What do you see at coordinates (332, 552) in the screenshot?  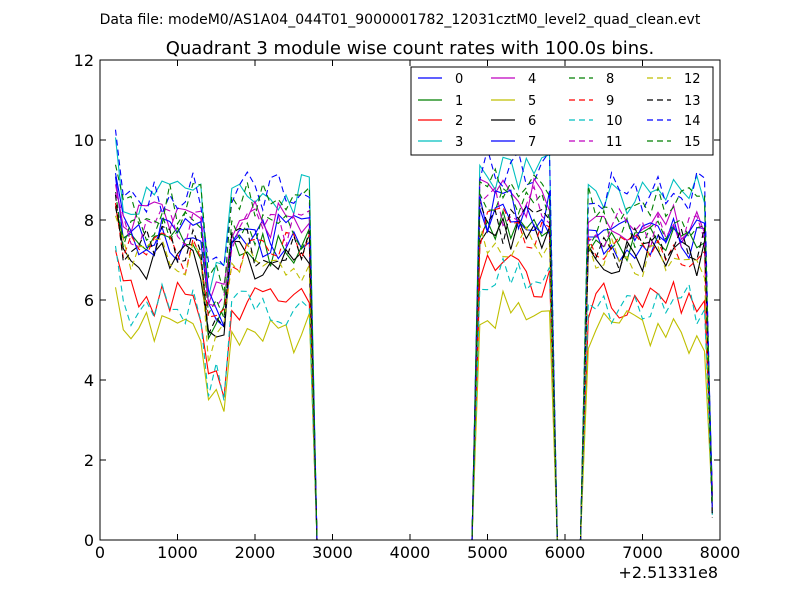 I see `x-tick-label: 3000` at bounding box center [332, 552].